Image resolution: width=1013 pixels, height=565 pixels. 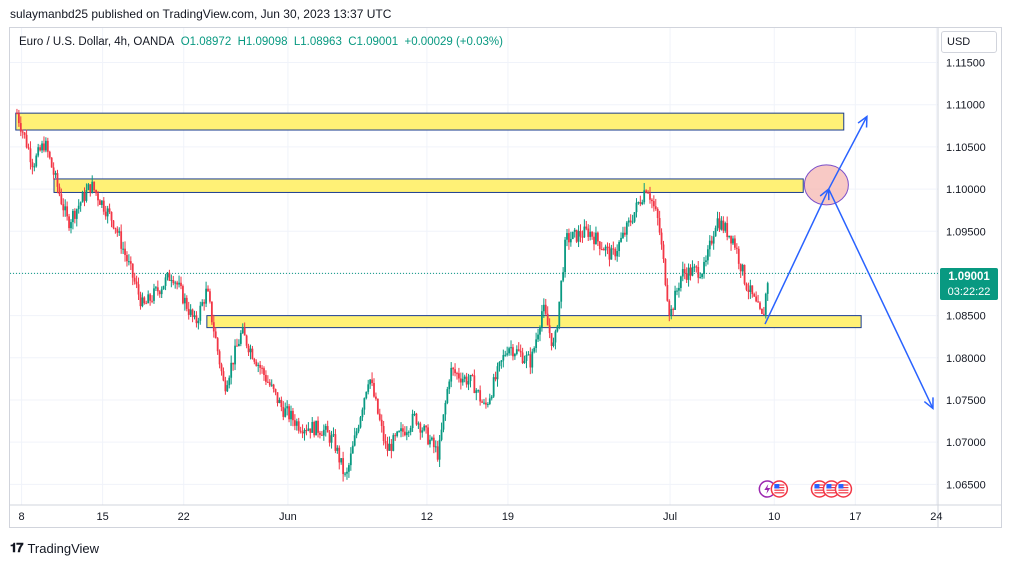 I want to click on time-tick-label: 10, so click(x=774, y=517).